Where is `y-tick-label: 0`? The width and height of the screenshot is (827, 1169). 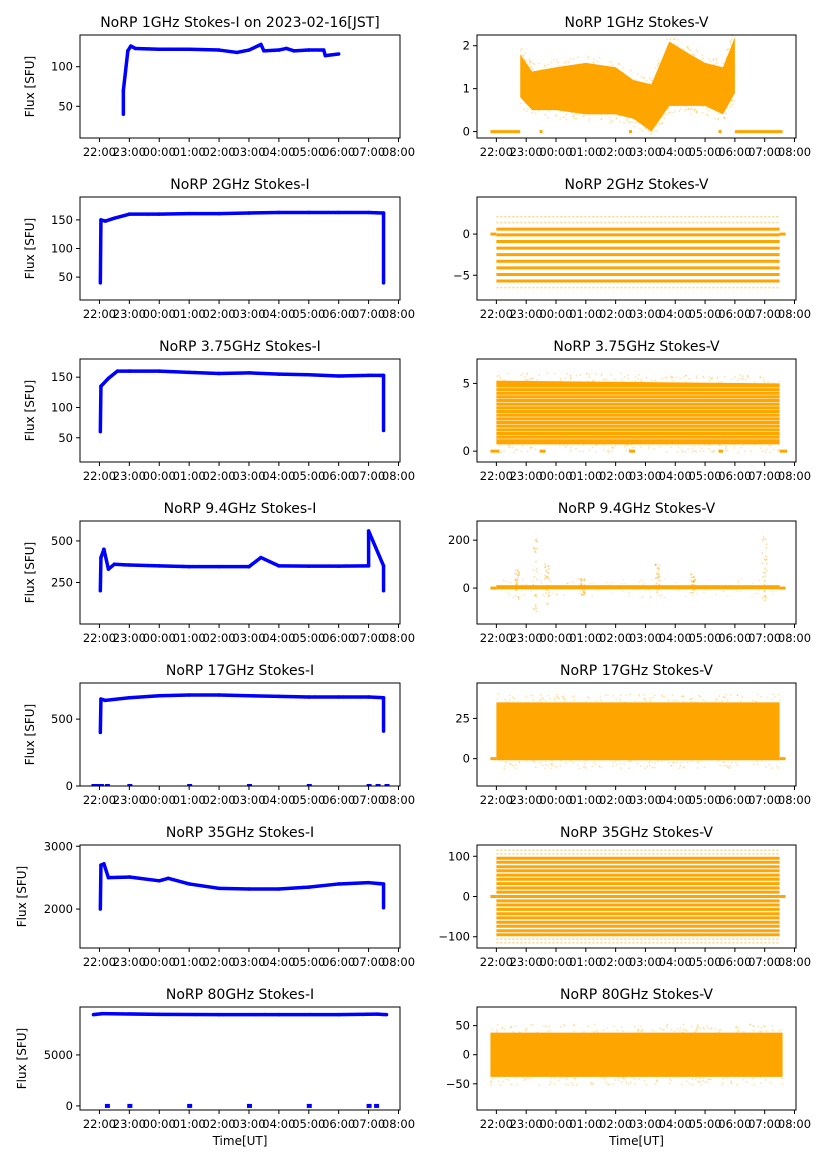
y-tick-label: 0 is located at coordinates (466, 132).